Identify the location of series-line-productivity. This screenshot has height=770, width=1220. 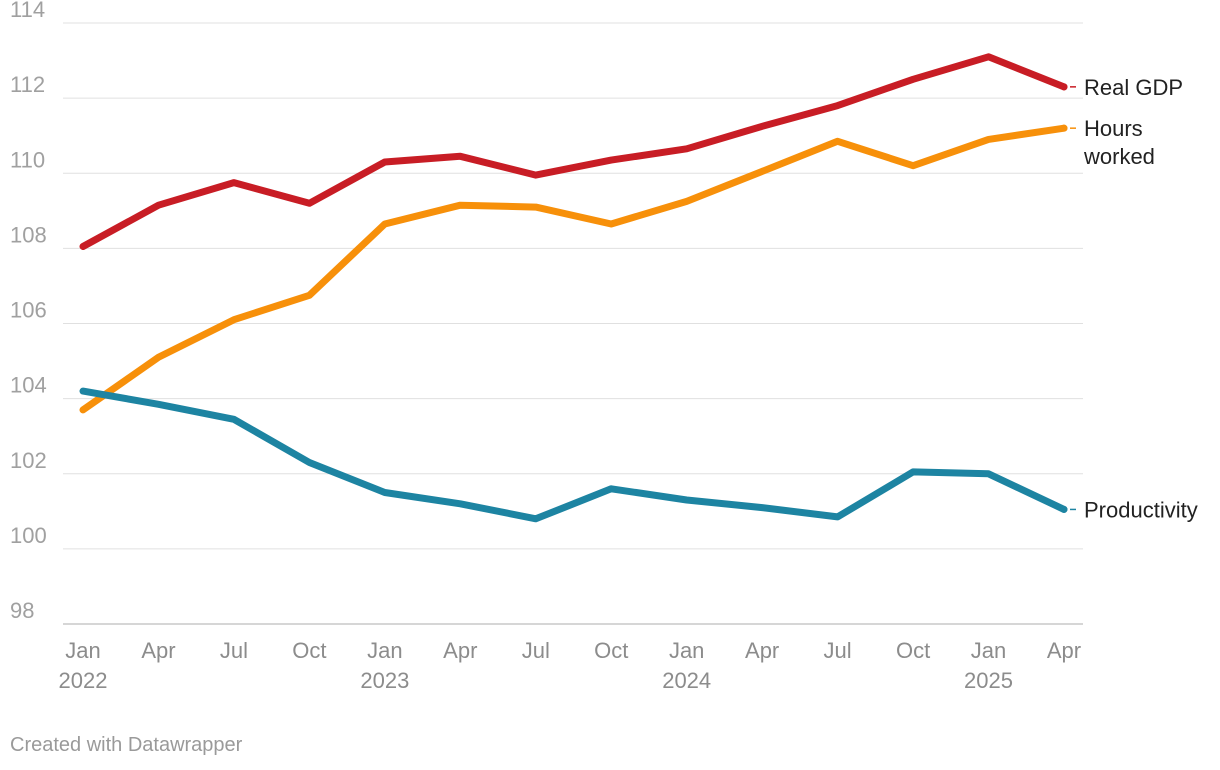
(573, 455).